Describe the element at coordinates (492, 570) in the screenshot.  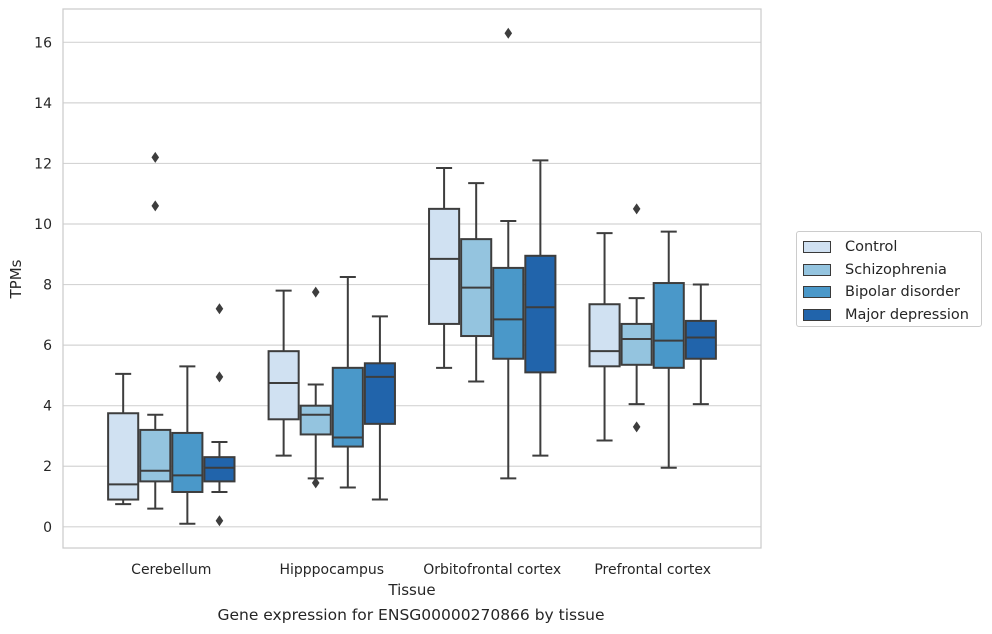
I see `x-tick-label: Orbitofrontal cortex` at that location.